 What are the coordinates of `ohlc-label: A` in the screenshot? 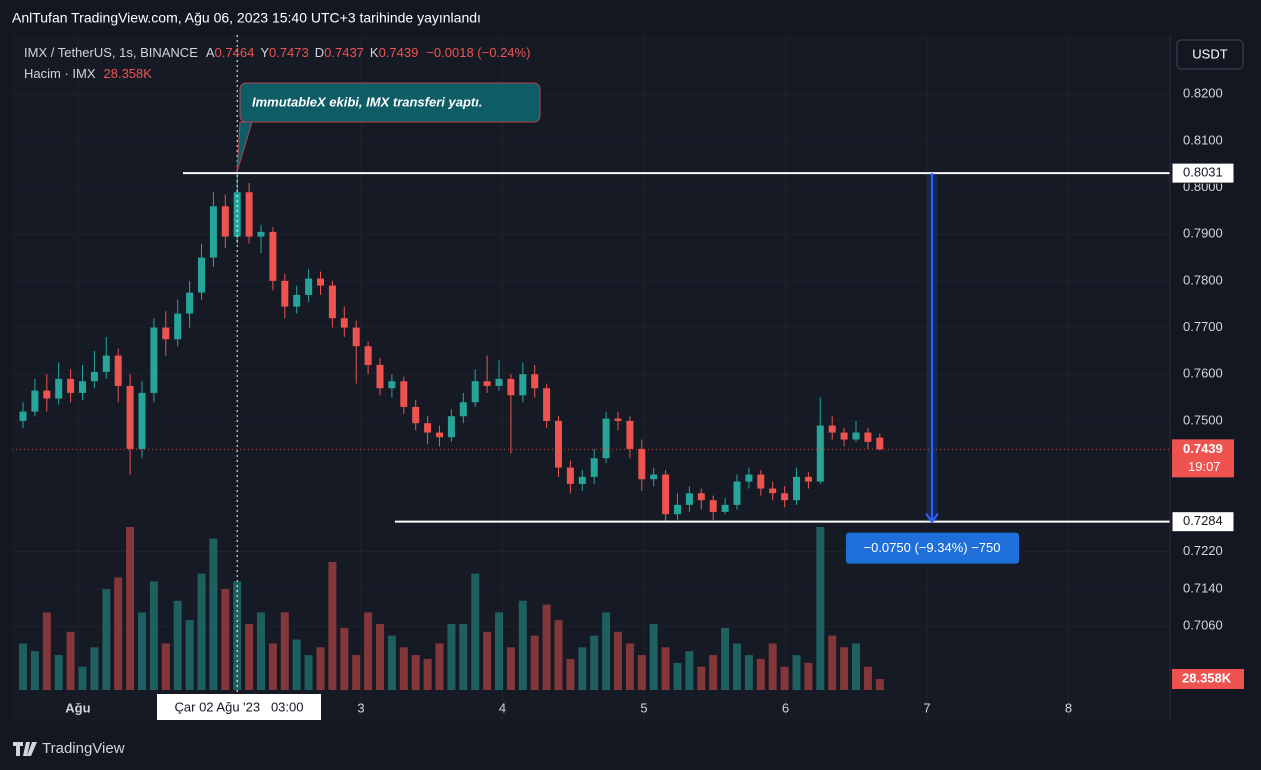 It's located at (210, 52).